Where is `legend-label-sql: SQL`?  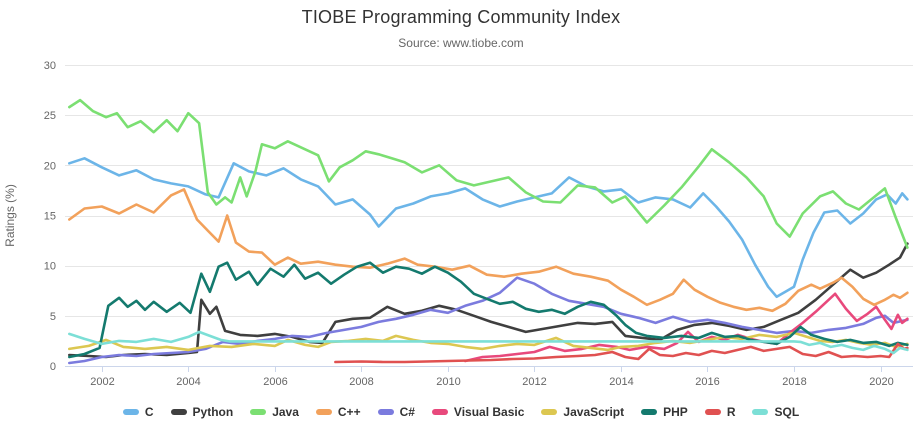 legend-label-sql: SQL is located at coordinates (787, 412).